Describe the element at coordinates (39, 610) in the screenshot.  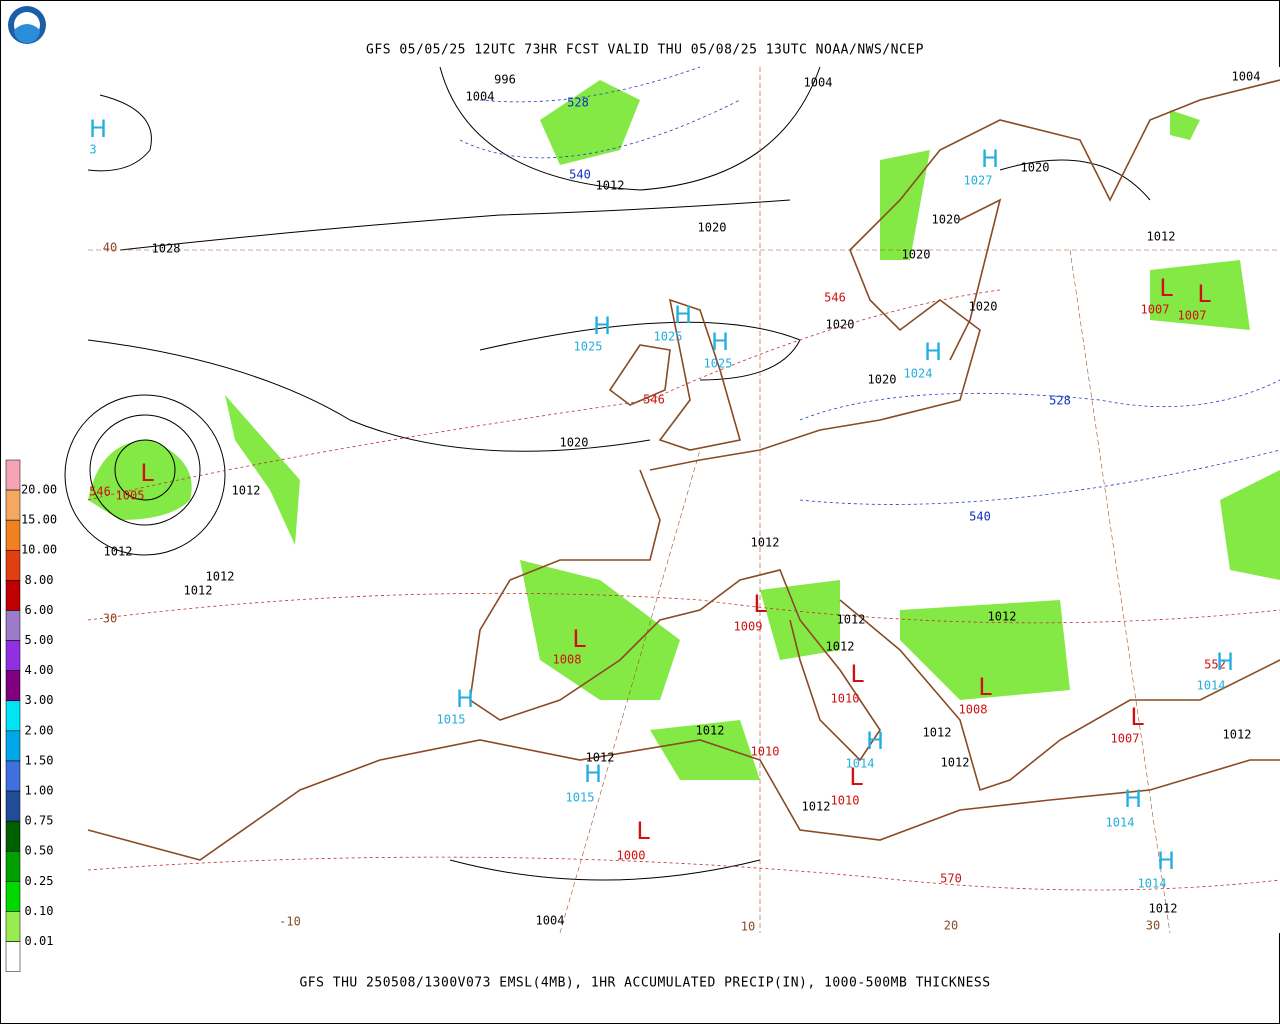
I see `legend-label: 6.00` at that location.